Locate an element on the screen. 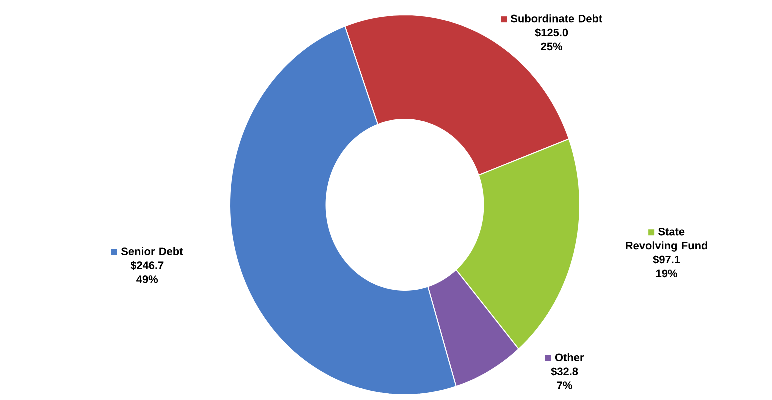 Image resolution: width=772 pixels, height=400 pixels. legend-label: Subordinate Debt is located at coordinates (556, 18).